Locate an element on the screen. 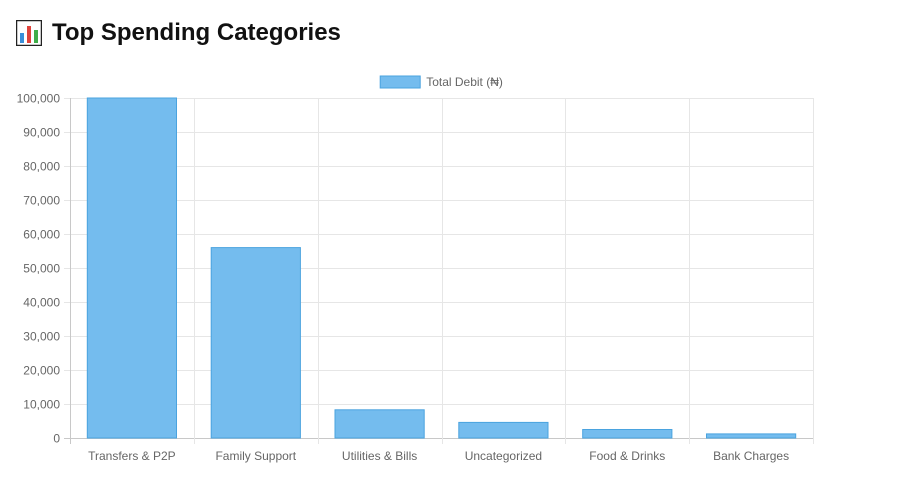  y-tick-label: 90,000 is located at coordinates (41, 133).